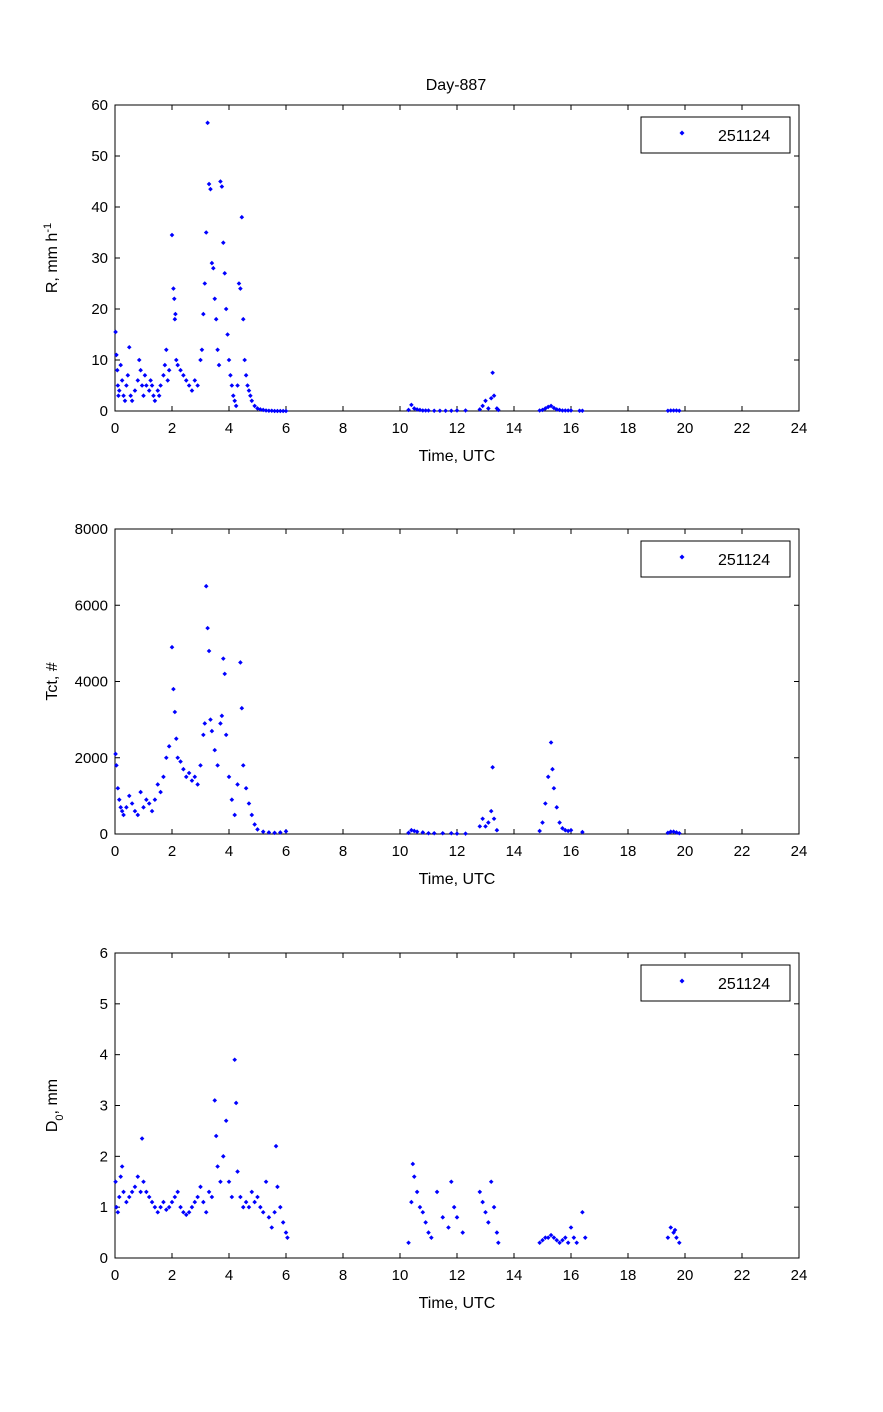 This screenshot has width=883, height=1412. What do you see at coordinates (457, 428) in the screenshot?
I see `x-tick-label: 12` at bounding box center [457, 428].